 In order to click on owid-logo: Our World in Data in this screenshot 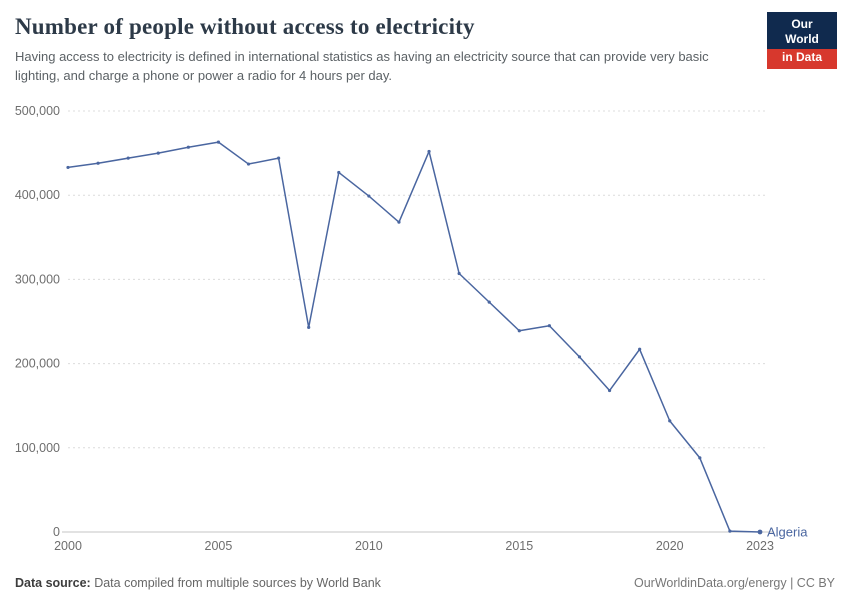, I will do `click(802, 40)`.